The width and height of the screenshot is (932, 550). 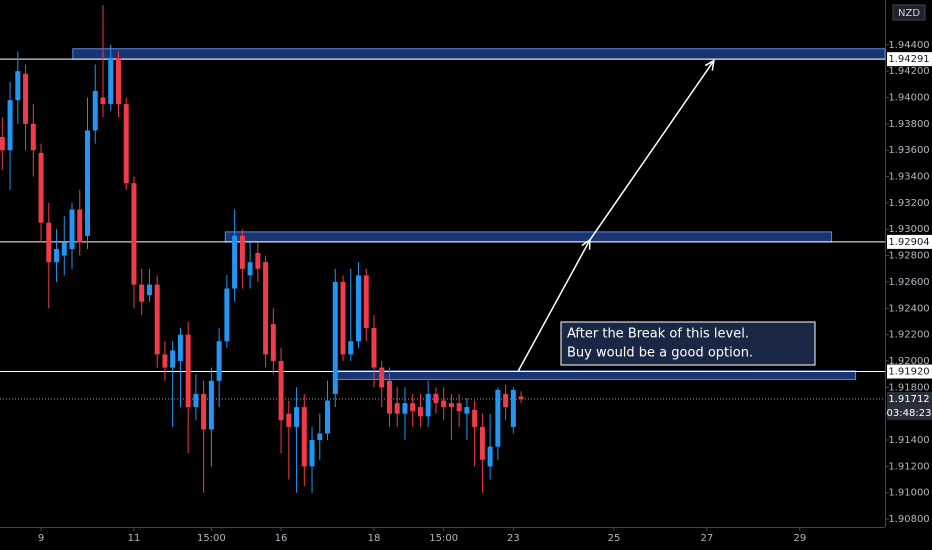 I want to click on y-tick-label: 1.92600, so click(x=908, y=282).